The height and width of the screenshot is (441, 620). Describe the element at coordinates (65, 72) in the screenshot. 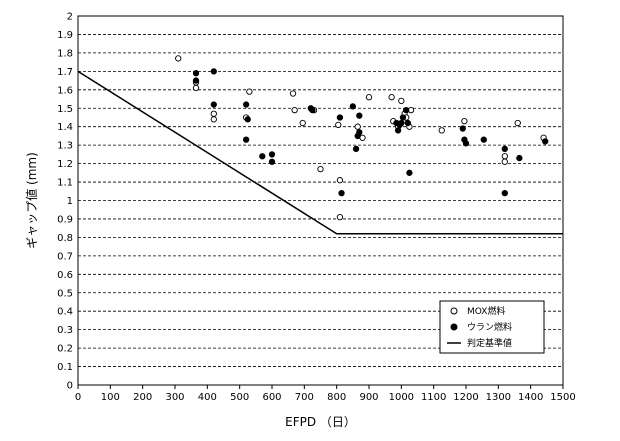

I see `y-tick-label: 1.7` at that location.